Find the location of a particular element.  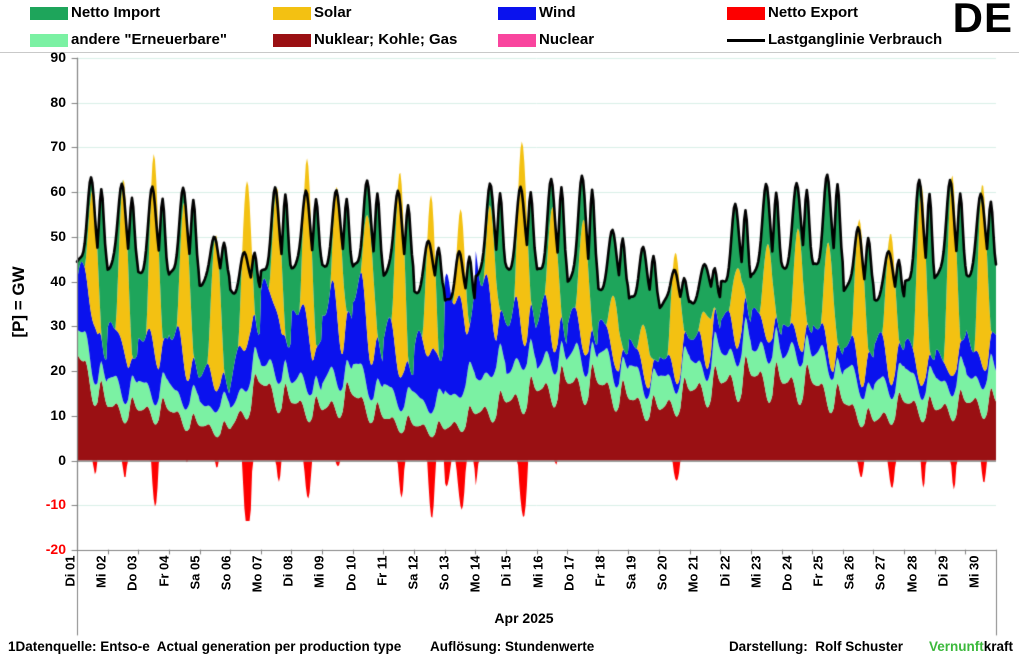

legend-label-nuklear-kohle-gas: Nuklear; Kohle; Gas is located at coordinates (386, 39).